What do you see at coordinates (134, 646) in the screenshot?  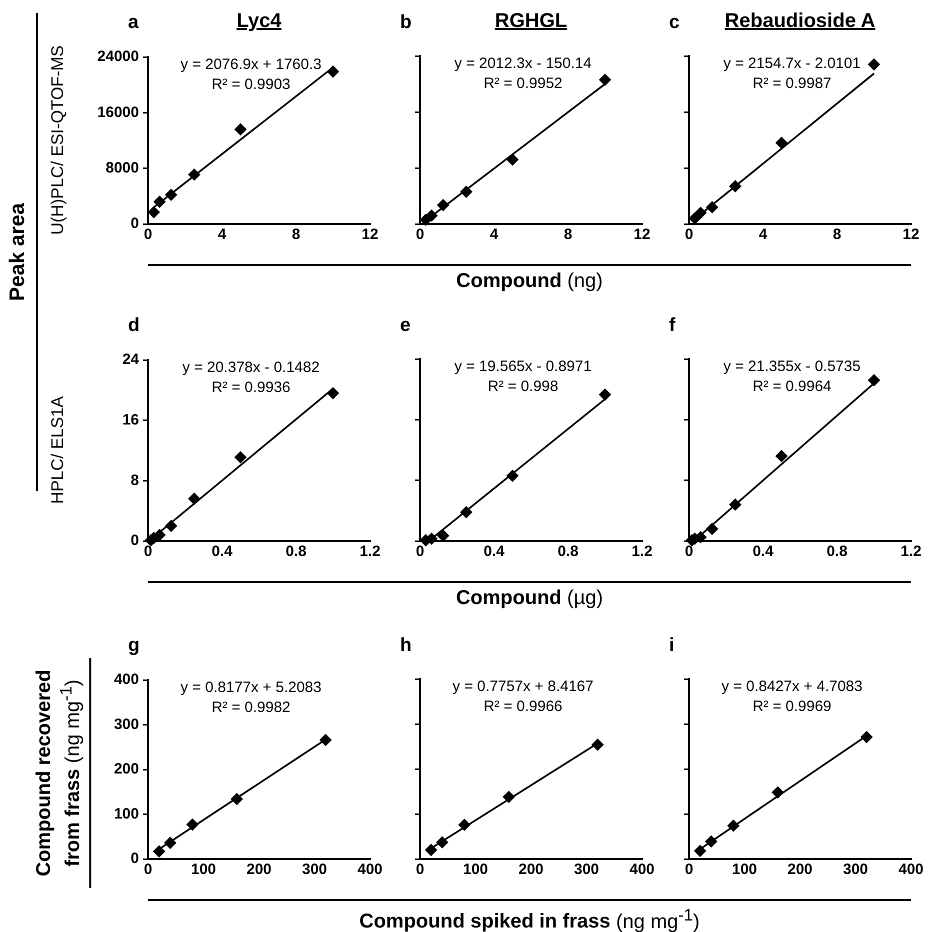 I see `text: g` at bounding box center [134, 646].